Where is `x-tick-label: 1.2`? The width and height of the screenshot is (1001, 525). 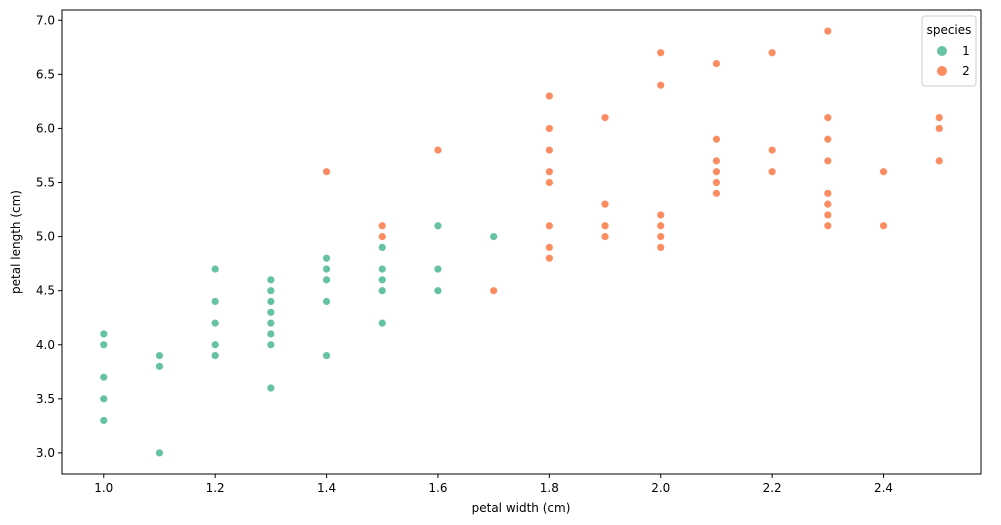
x-tick-label: 1.2 is located at coordinates (215, 488).